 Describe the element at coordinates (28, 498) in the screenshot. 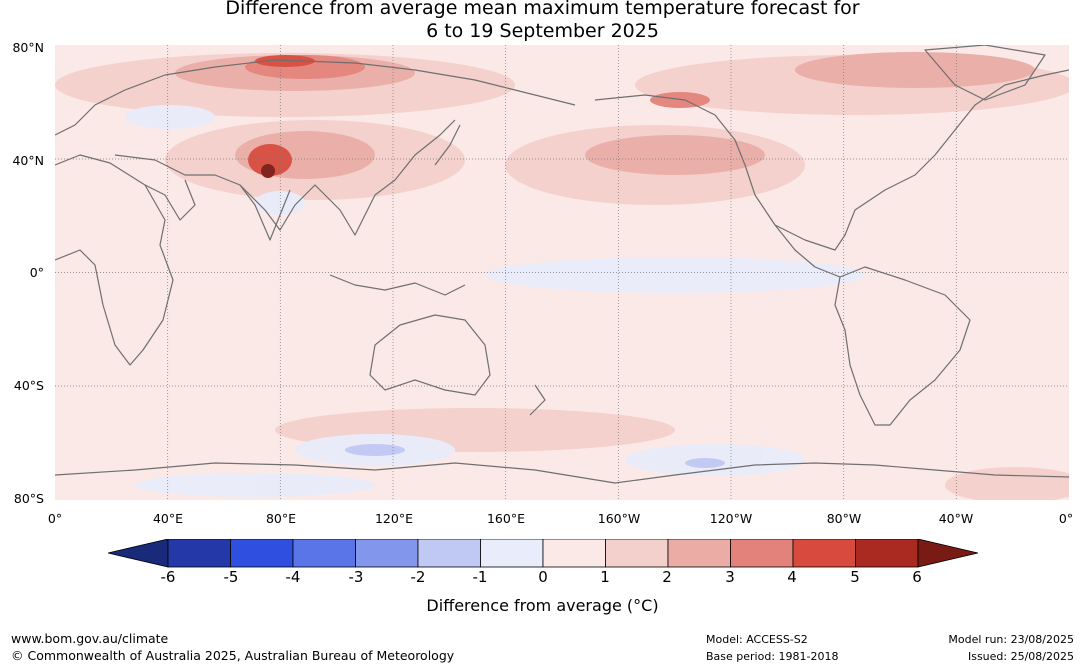

I see `lat-label-80s: 80°S` at that location.